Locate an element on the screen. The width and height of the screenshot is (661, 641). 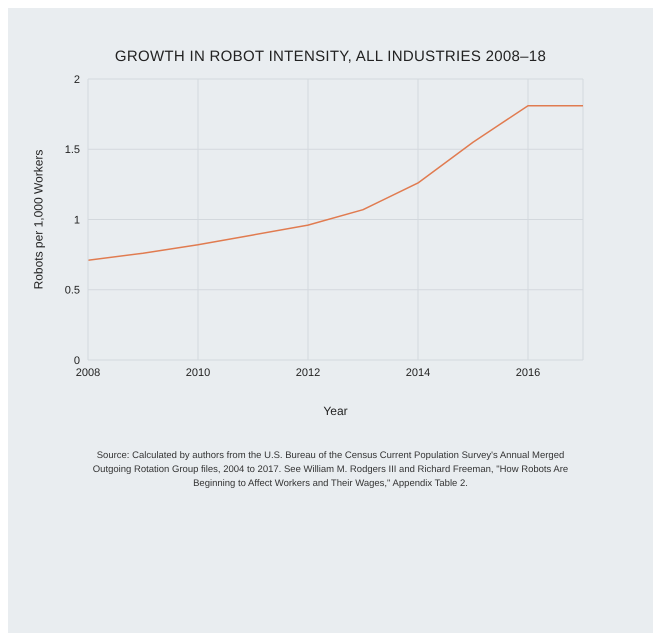
y-tick-label: 0 is located at coordinates (77, 360).